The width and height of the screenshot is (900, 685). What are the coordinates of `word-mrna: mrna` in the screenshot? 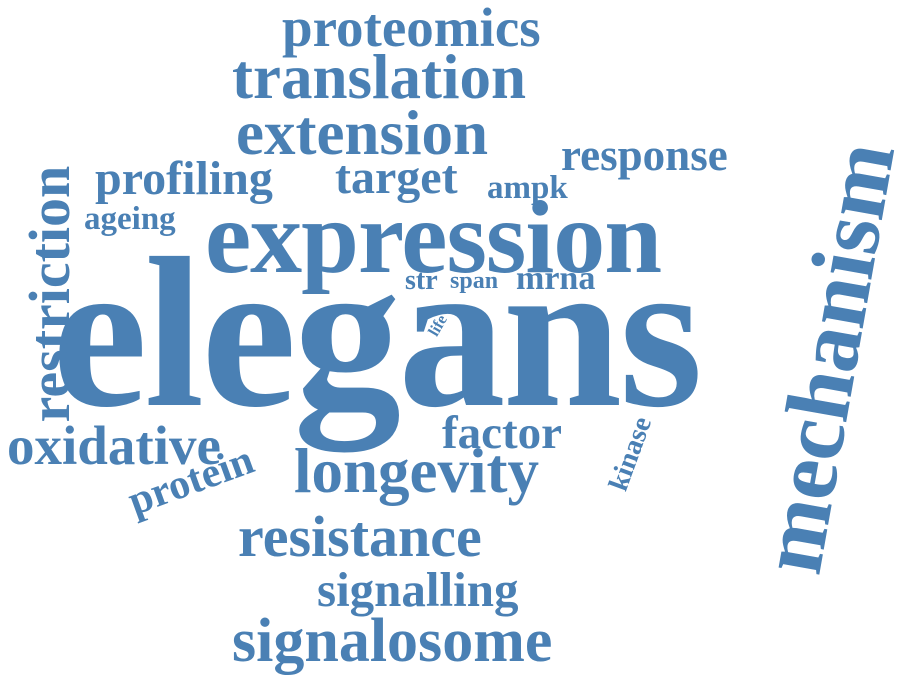 It's located at (556, 278).